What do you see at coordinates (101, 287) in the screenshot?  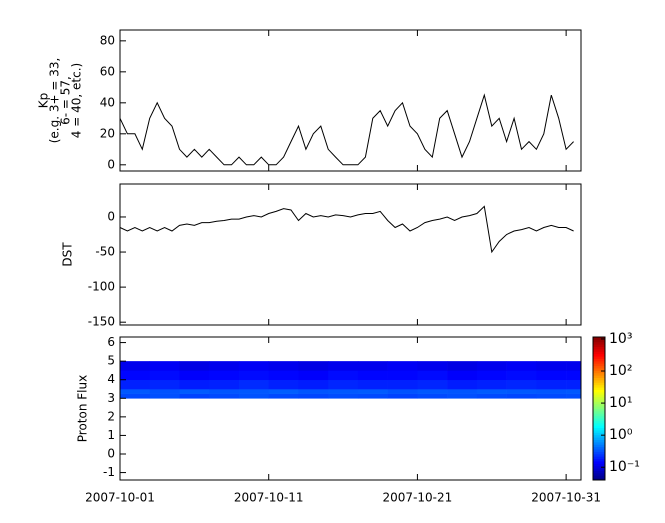 I see `y-tick-label: -100` at bounding box center [101, 287].